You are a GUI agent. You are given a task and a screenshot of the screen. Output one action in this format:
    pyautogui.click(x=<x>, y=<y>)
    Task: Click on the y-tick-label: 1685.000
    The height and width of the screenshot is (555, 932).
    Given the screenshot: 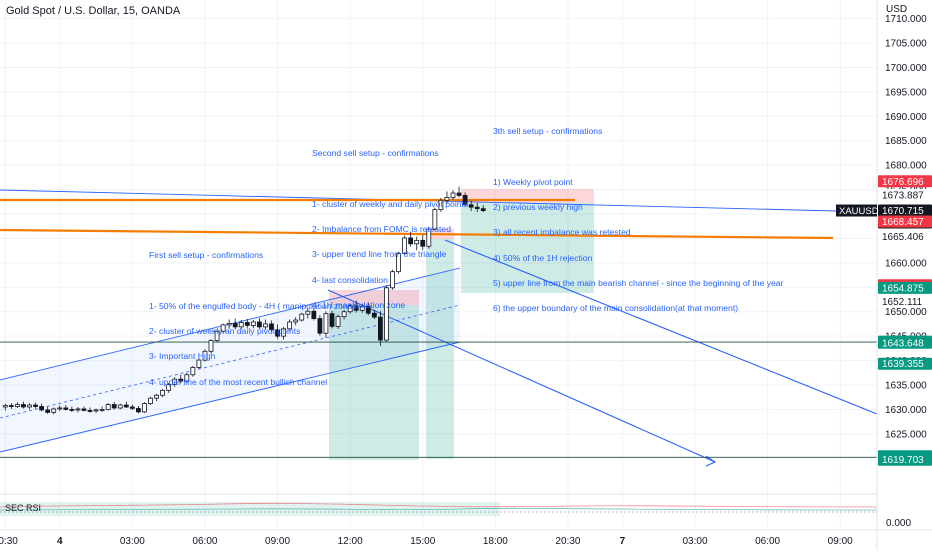 What is the action you would take?
    pyautogui.click(x=906, y=141)
    